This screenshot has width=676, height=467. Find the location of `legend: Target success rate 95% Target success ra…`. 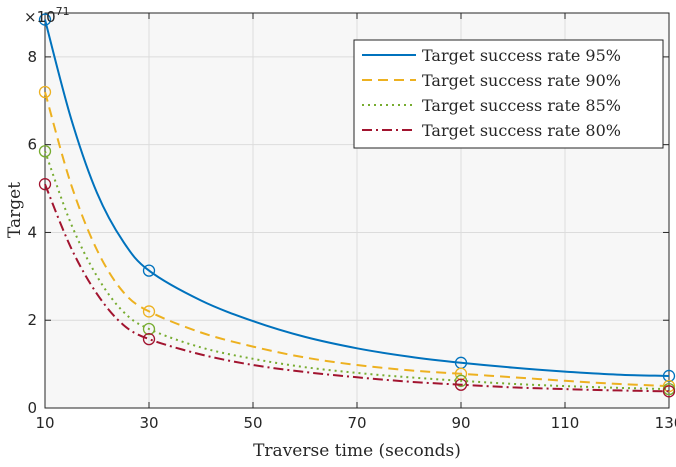

legend: Target success rate 95% Target success ra… is located at coordinates (508, 94).